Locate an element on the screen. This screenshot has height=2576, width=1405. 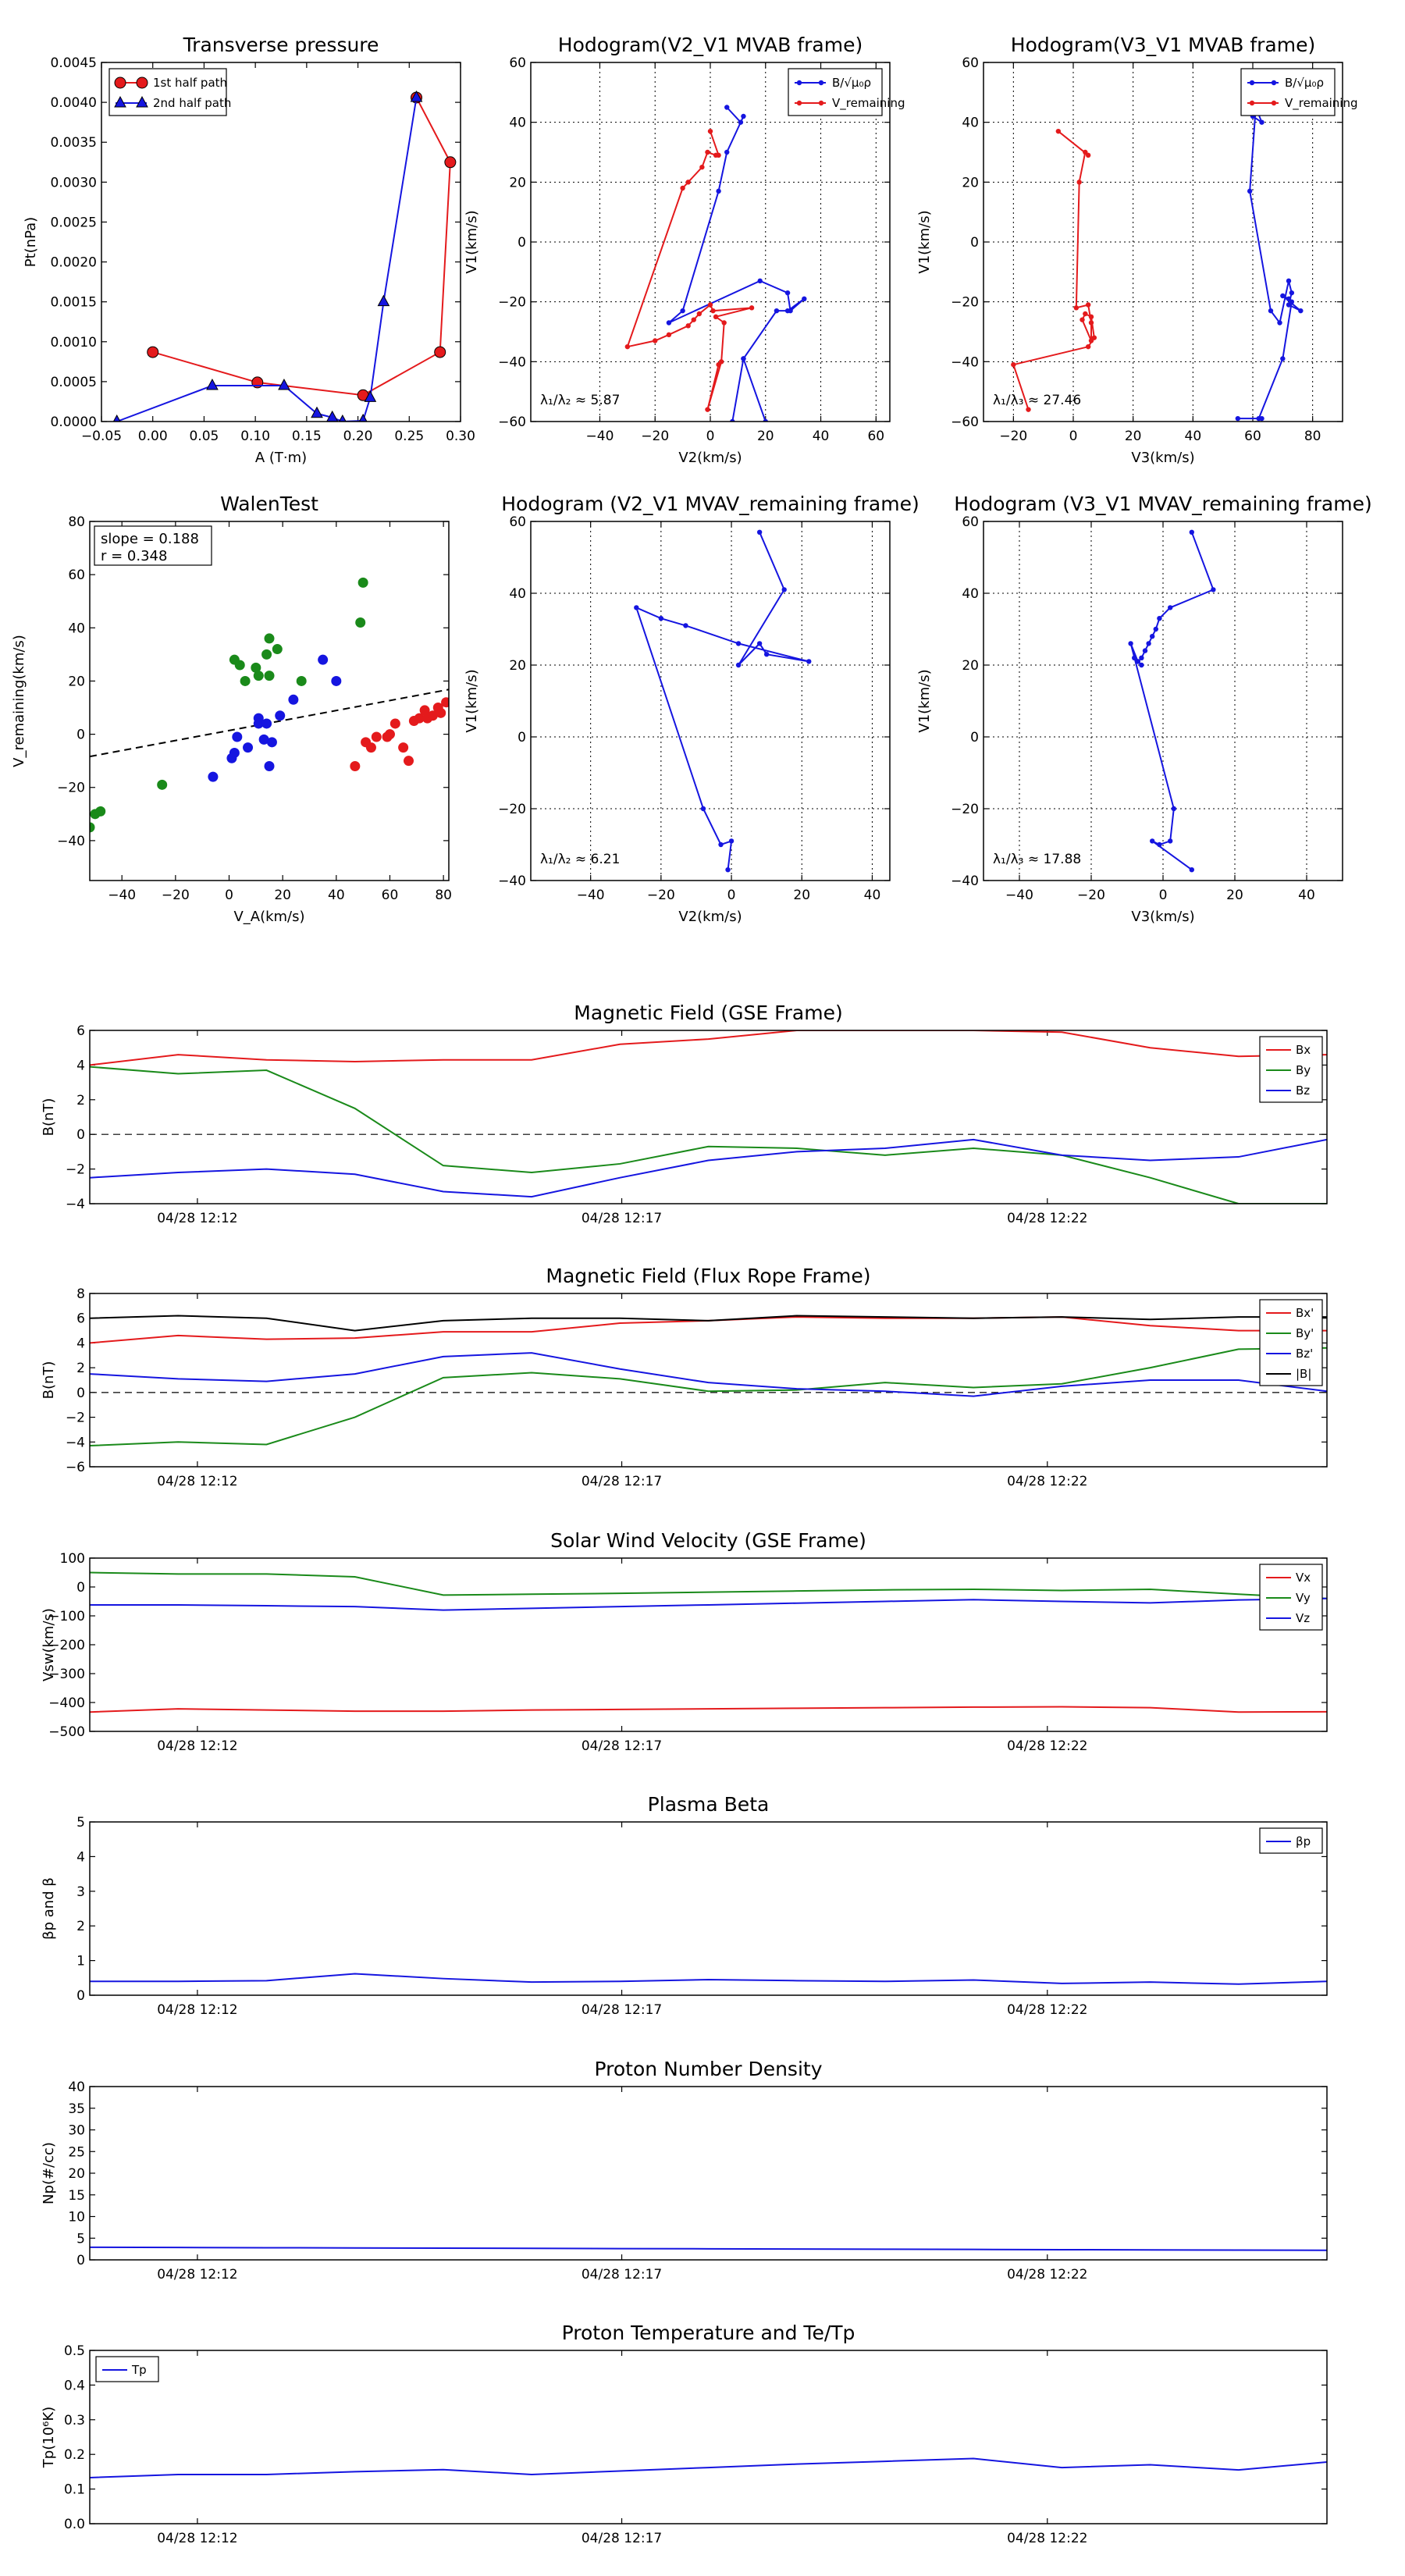
legend-label: Vz is located at coordinates (1303, 1618).